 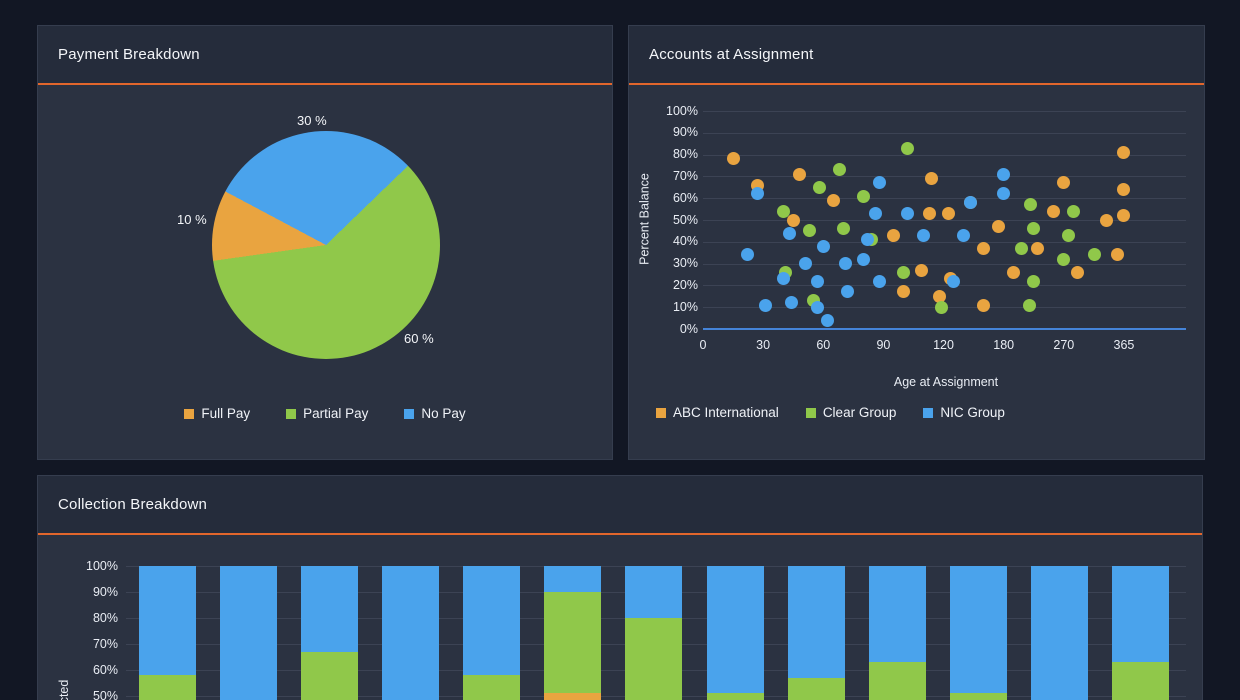 What do you see at coordinates (964, 412) in the screenshot?
I see `legend-item-nic-group: NIC Group` at bounding box center [964, 412].